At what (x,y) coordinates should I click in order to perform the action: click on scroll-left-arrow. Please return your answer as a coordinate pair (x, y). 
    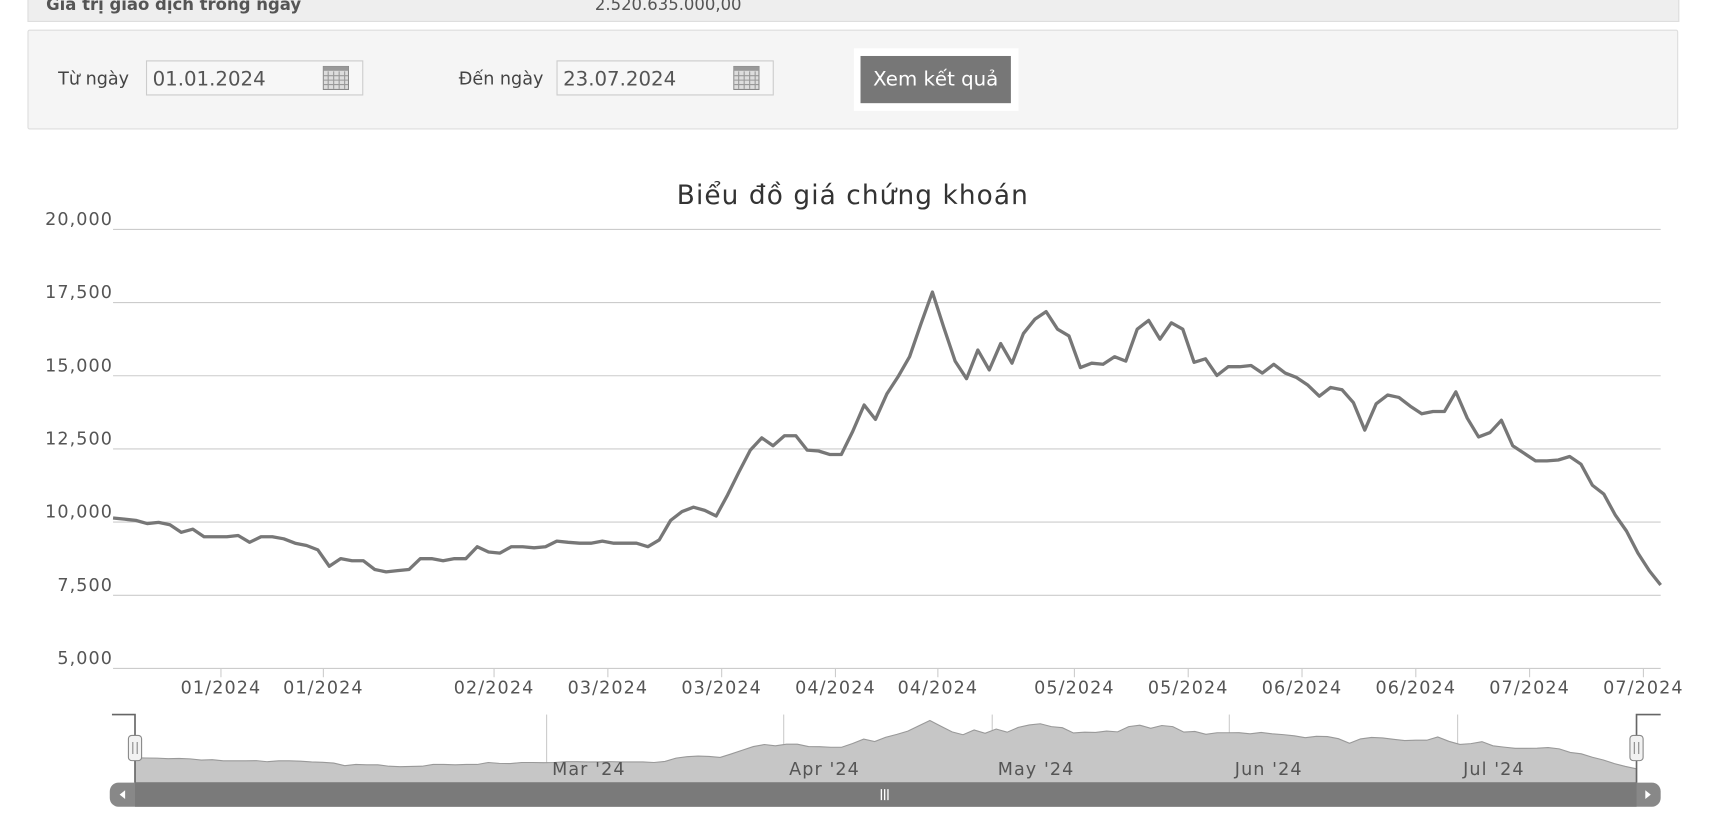
    Looking at the image, I should click on (122, 795).